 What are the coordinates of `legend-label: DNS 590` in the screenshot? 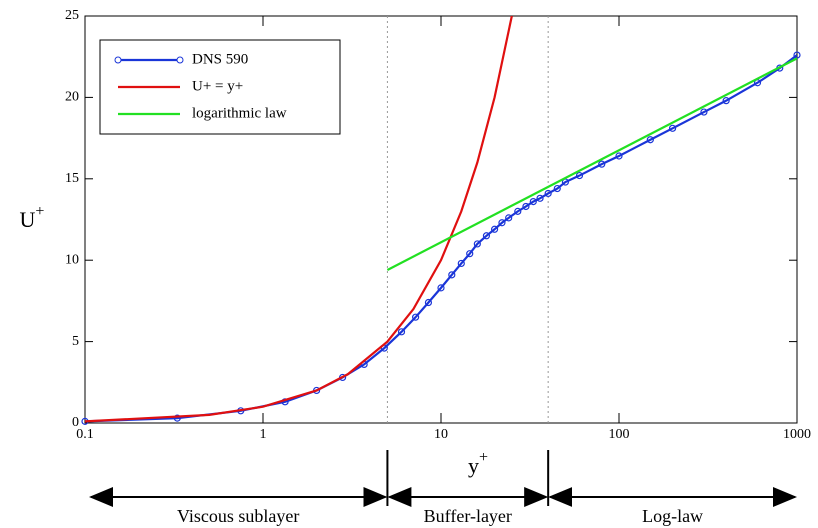 It's located at (220, 59).